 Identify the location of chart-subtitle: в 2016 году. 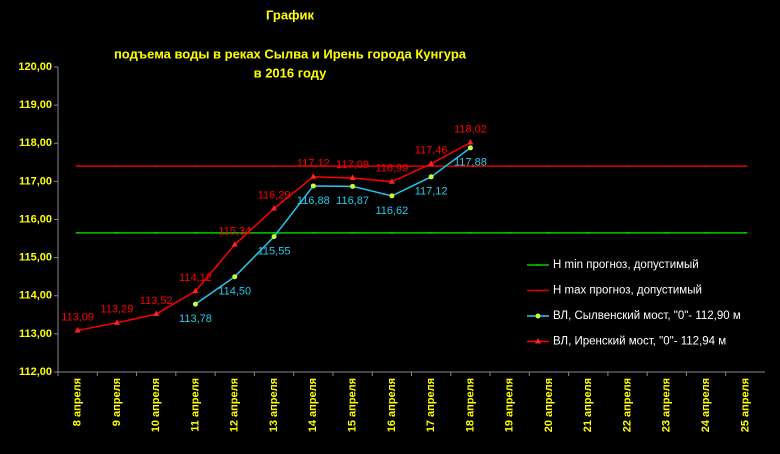
(291, 72).